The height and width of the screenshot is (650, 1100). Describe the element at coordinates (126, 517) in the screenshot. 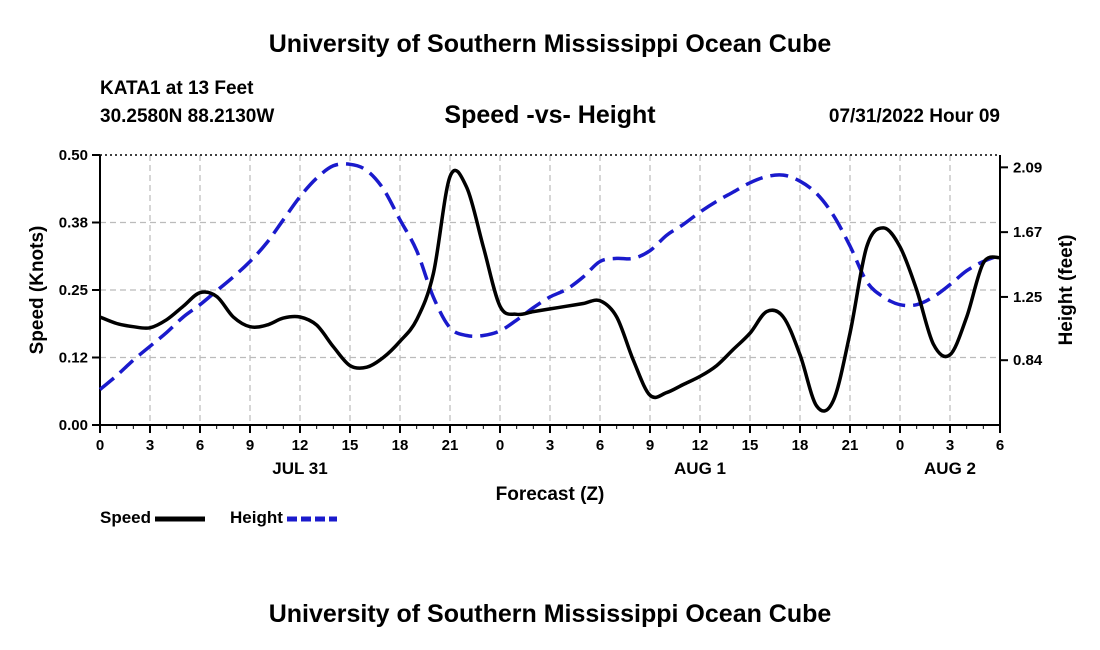

I see `legend-speed-label: Speed` at that location.